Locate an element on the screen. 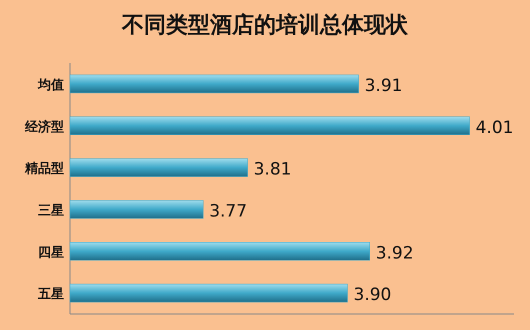  y-tick-label: 经济型 is located at coordinates (44, 126).